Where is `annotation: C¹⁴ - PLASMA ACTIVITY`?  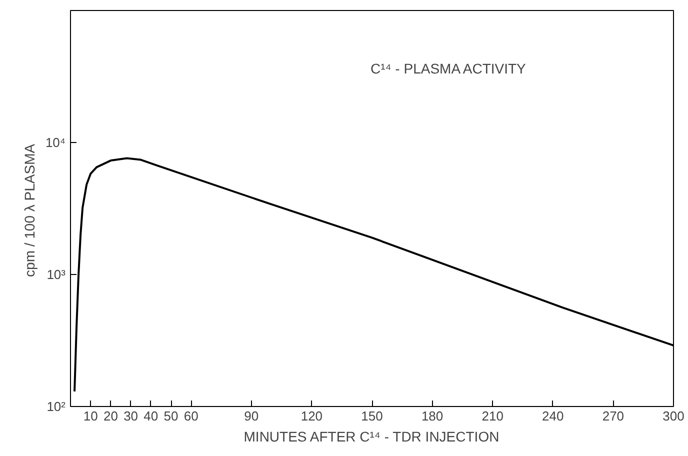
annotation: C¹⁴ - PLASMA ACTIVITY is located at coordinates (448, 68).